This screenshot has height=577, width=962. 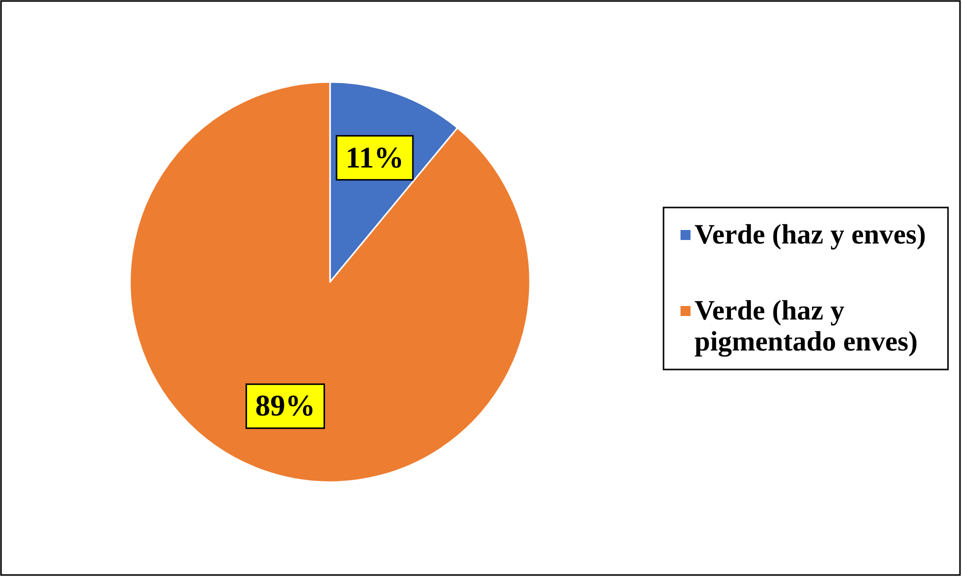 I want to click on legend-label: Verde (haz y pigmentado enves), so click(x=806, y=327).